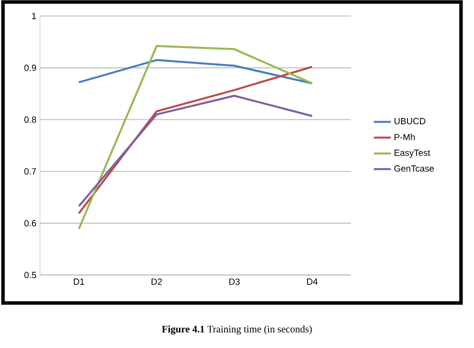 Image resolution: width=474 pixels, height=348 pixels. I want to click on legend-label: EasyTest, so click(412, 154).